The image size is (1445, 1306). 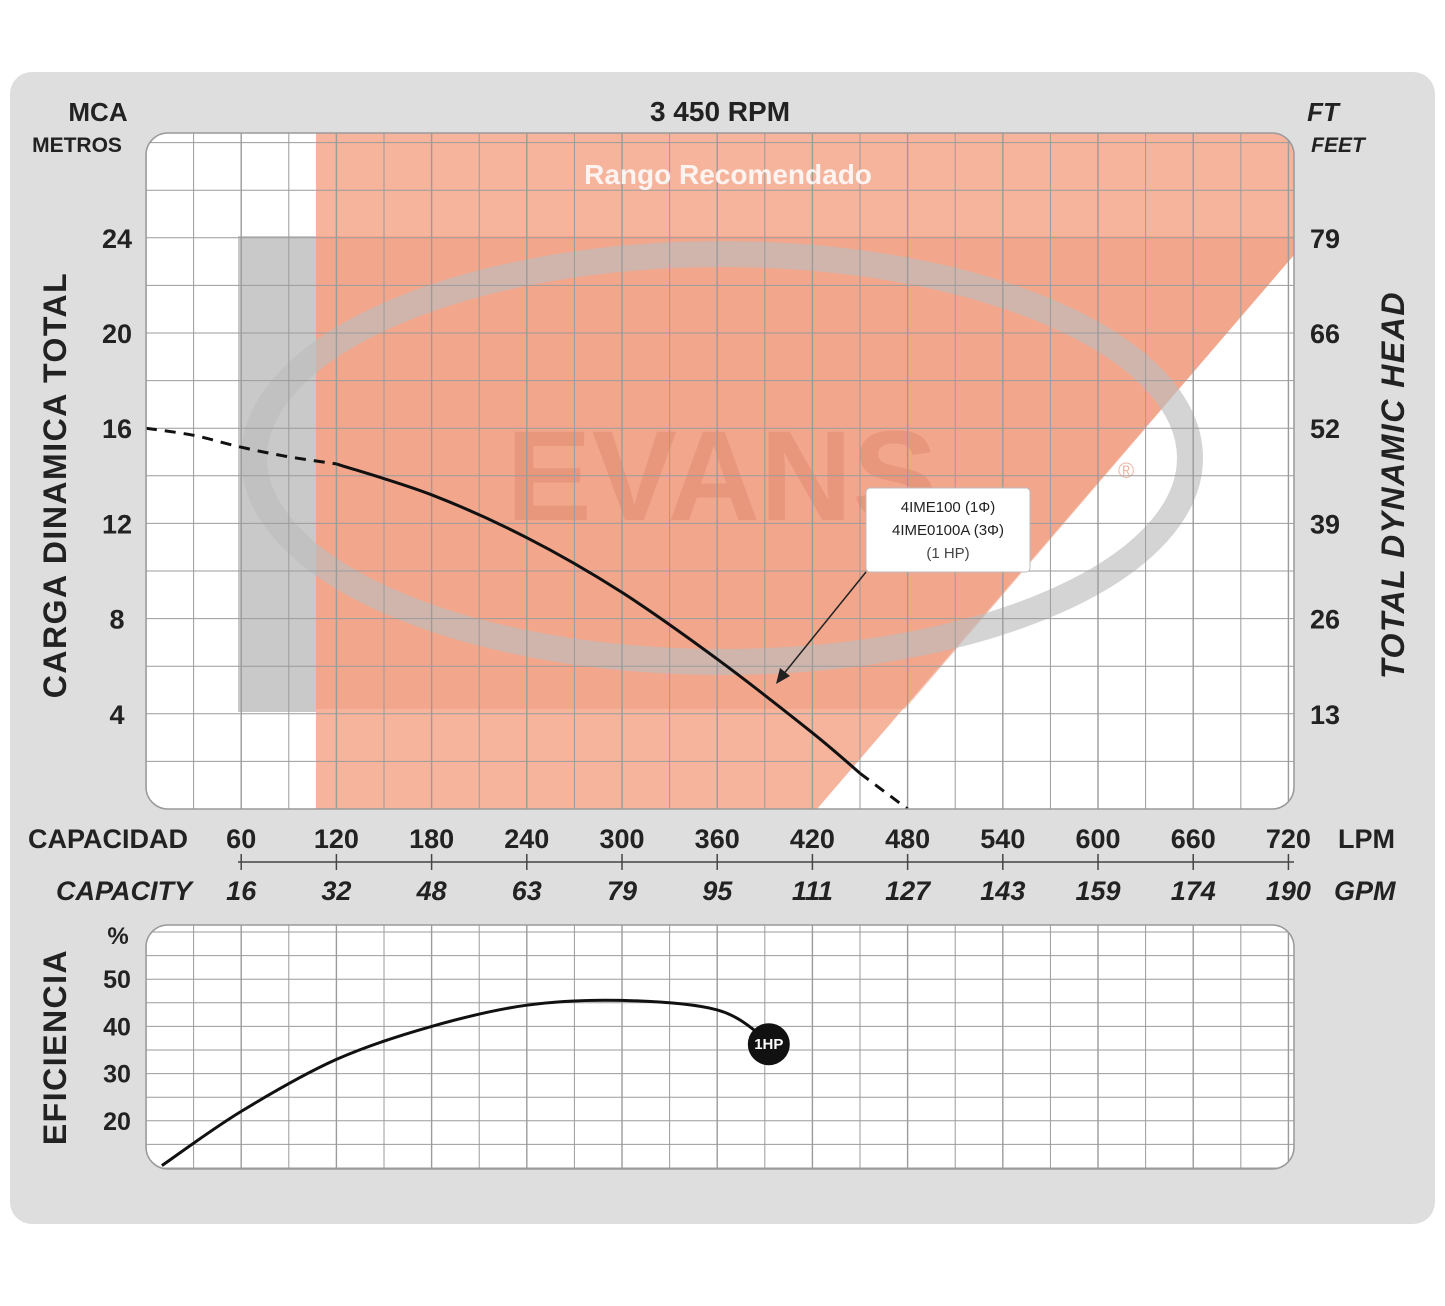 I want to click on curve-annotation: 4IME100 (1Φ) 4IME0100A (3Φ) (1 HP), so click(x=903, y=585).